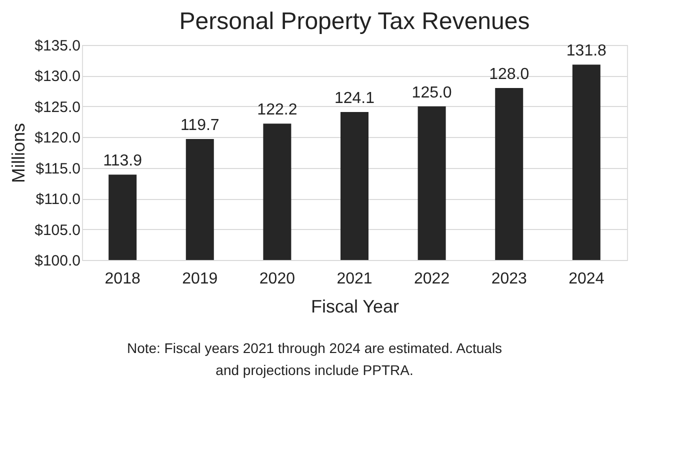 This screenshot has height=469, width=685. What do you see at coordinates (200, 125) in the screenshot?
I see `data-label: 119.7` at bounding box center [200, 125].